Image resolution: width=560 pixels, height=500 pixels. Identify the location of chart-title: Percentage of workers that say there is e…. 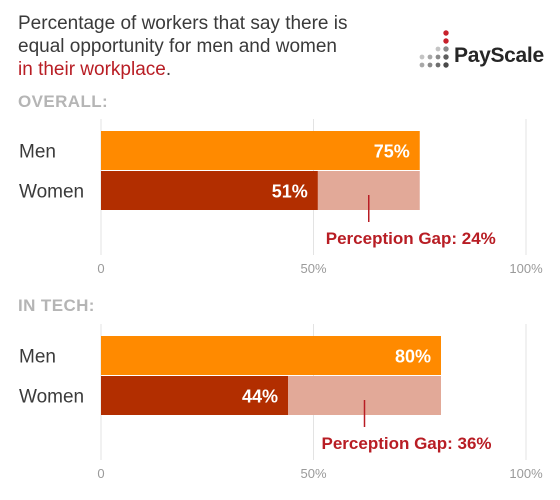
(208, 46).